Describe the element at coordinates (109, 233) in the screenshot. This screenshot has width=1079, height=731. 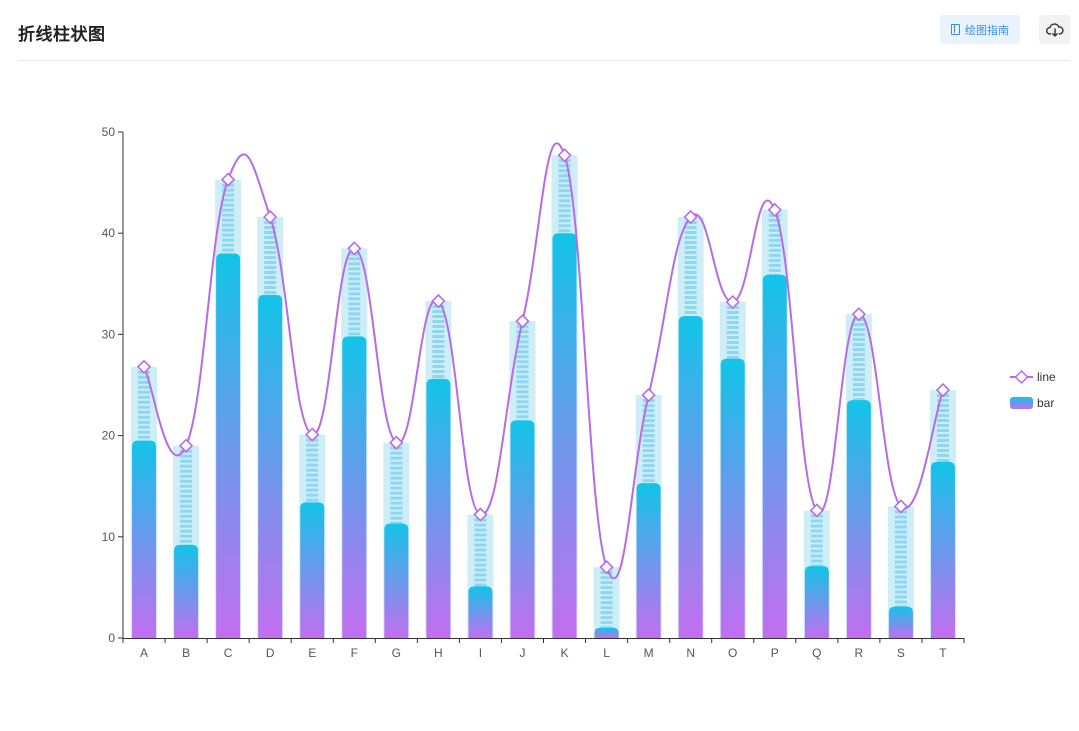
I see `y-tick-label-40: 40` at that location.